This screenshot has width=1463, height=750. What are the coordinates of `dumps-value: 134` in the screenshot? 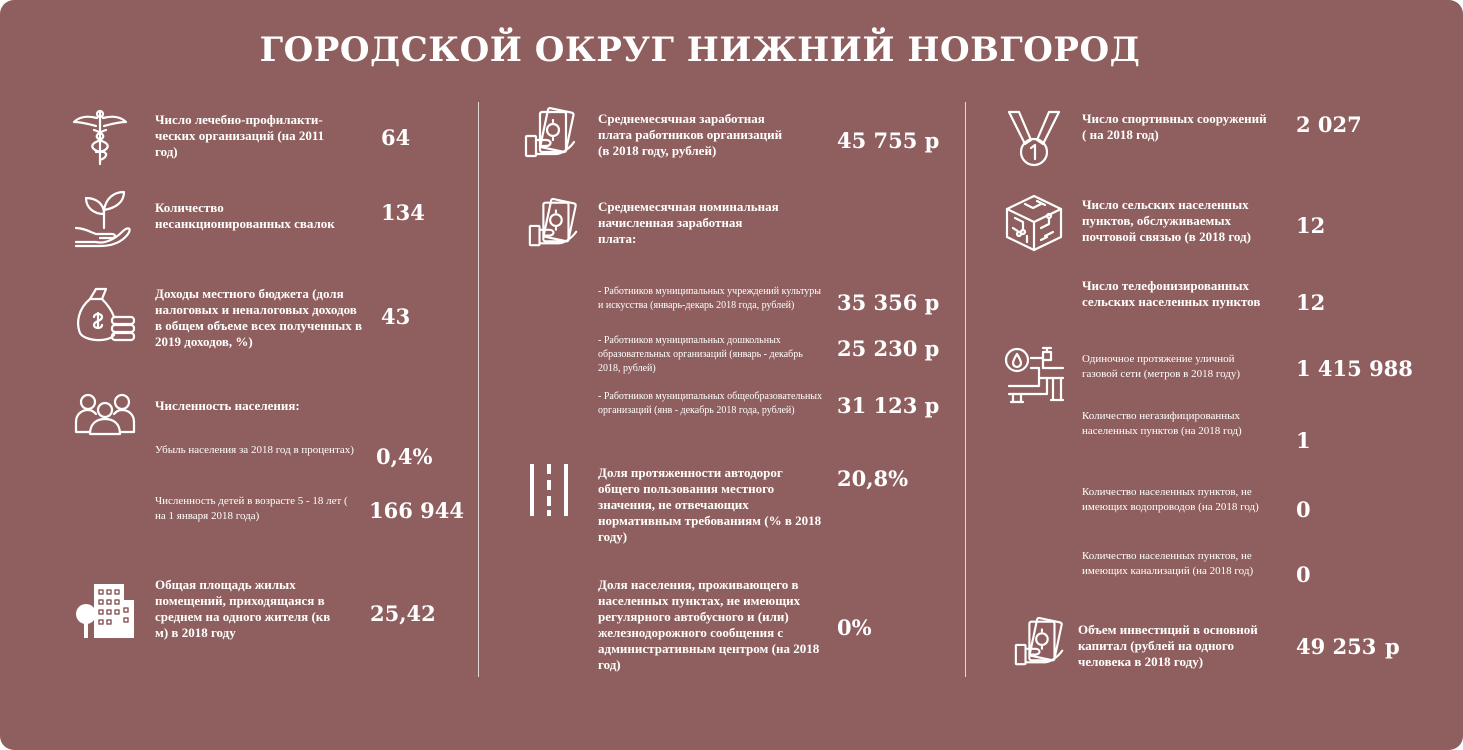 It's located at (403, 212).